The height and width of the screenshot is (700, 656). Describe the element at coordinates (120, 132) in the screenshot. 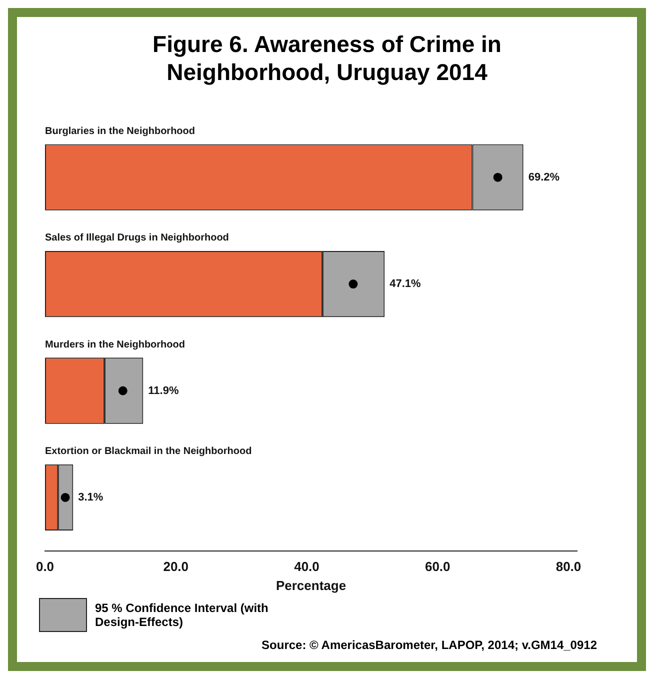

I see `y-tick-label: Burglaries in the Neighborhood` at that location.